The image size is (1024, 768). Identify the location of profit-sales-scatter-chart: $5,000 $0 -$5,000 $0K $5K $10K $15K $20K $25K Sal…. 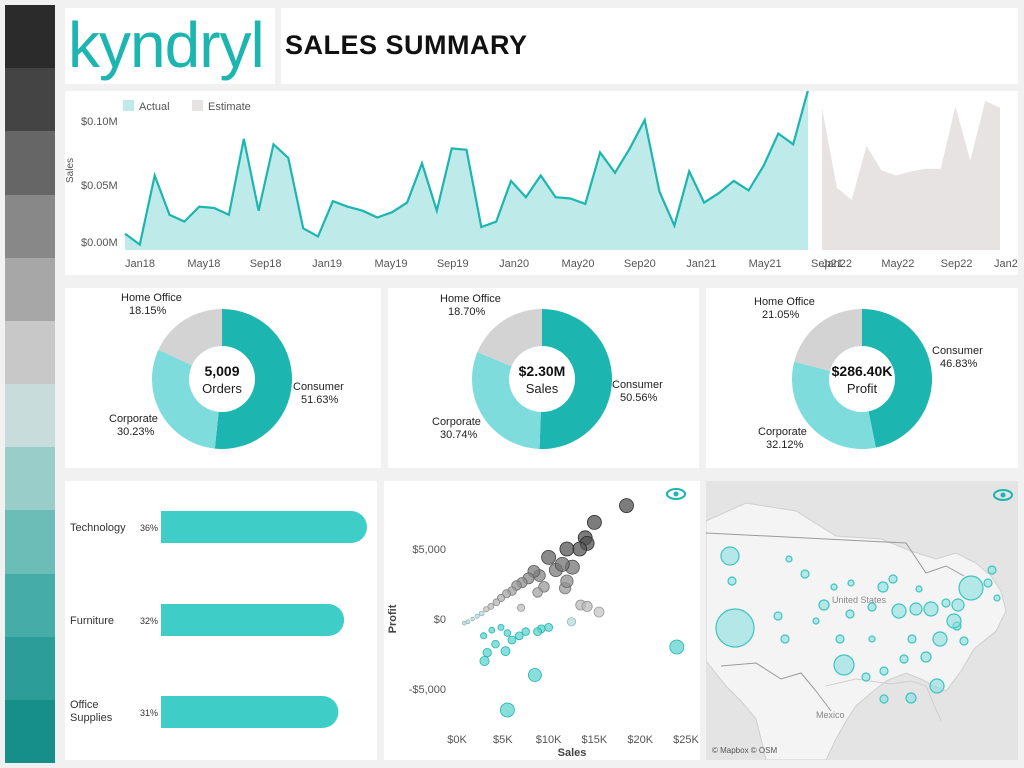
(542, 620).